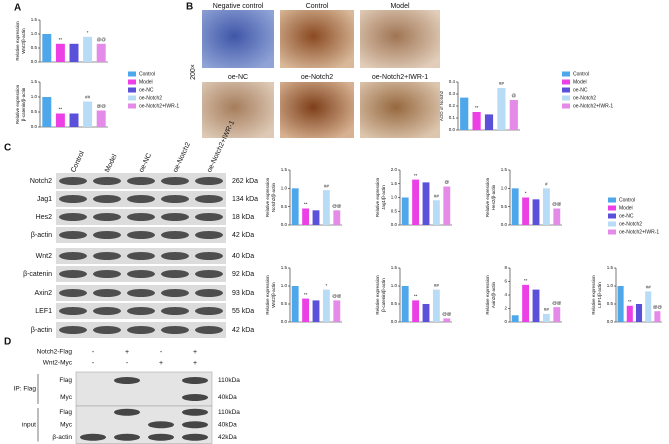 The height and width of the screenshot is (444, 669). What do you see at coordinates (452, 117) in the screenshot?
I see `y-tick-label: 0.1` at bounding box center [452, 117].